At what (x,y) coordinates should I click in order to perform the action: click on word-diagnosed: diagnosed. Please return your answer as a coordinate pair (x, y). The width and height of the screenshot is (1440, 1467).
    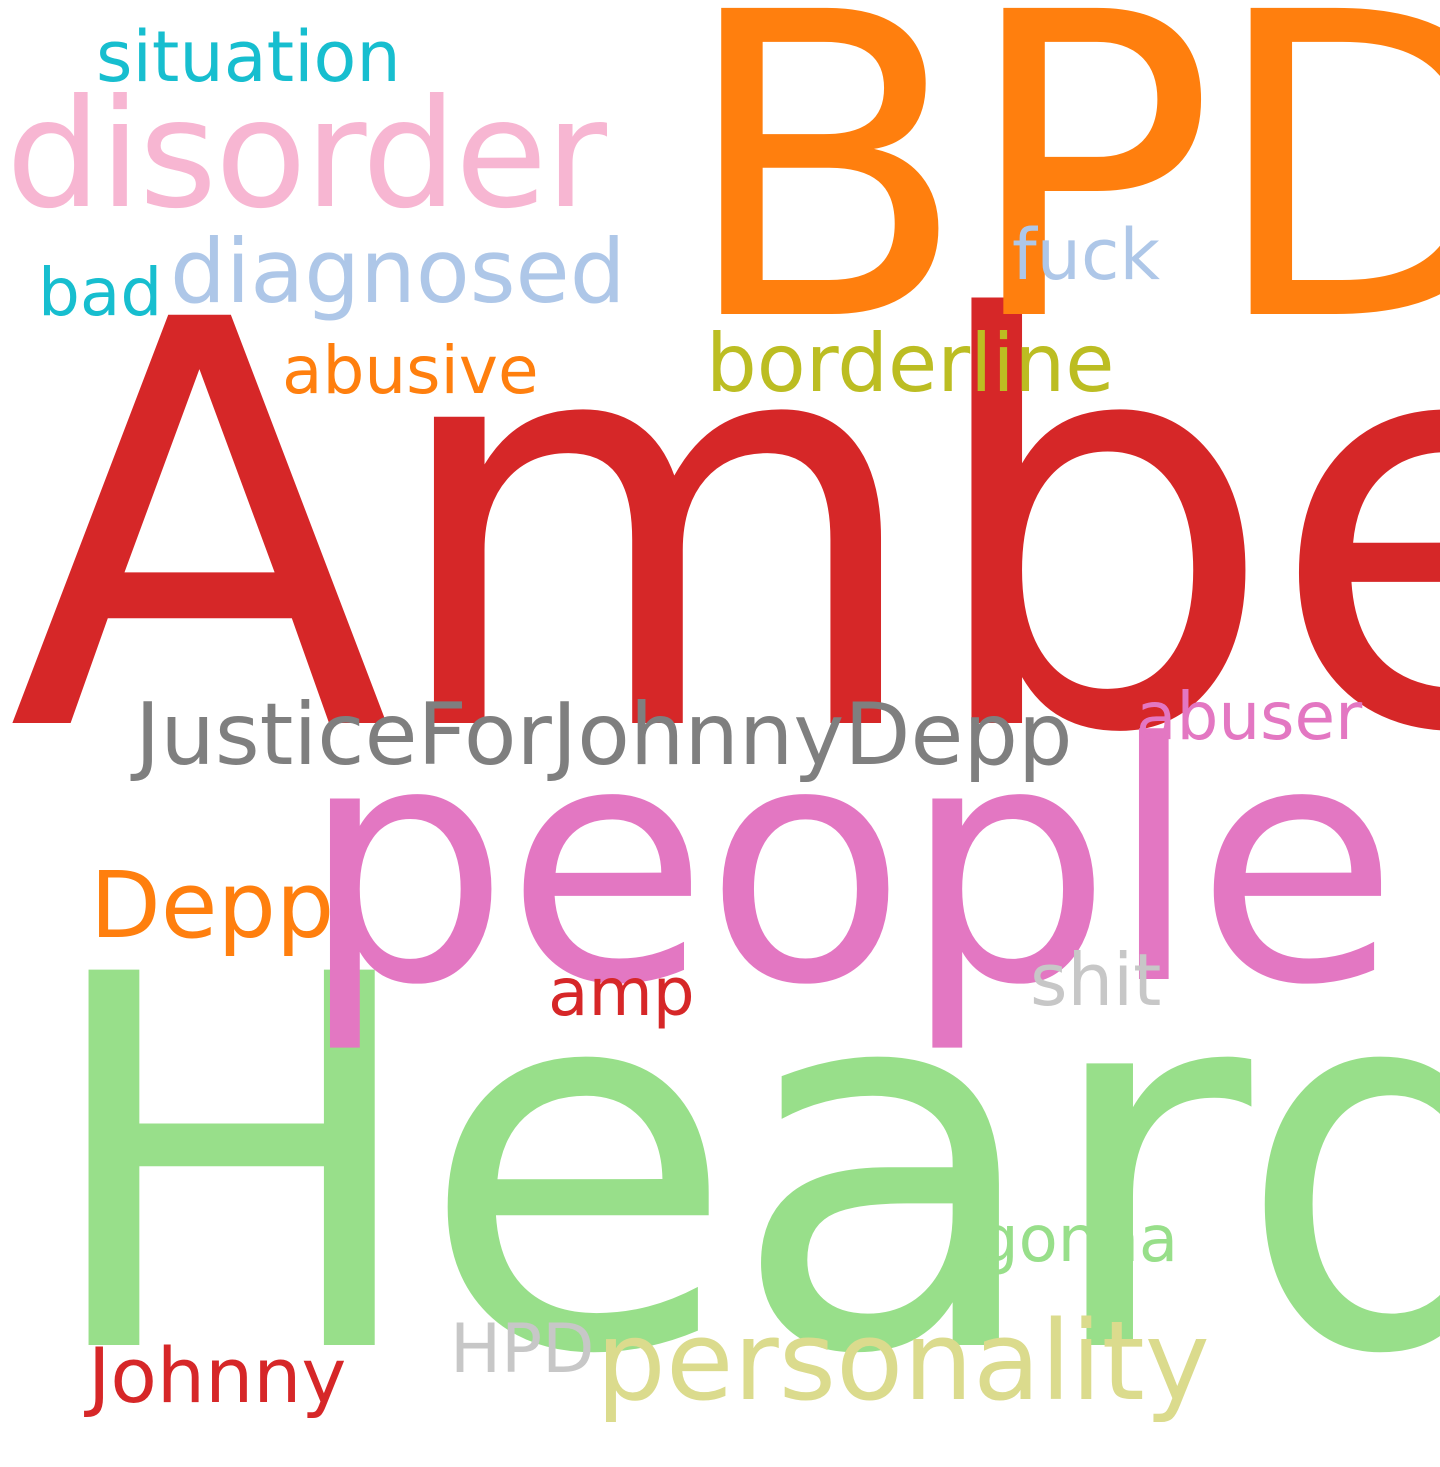
    Looking at the image, I should click on (398, 271).